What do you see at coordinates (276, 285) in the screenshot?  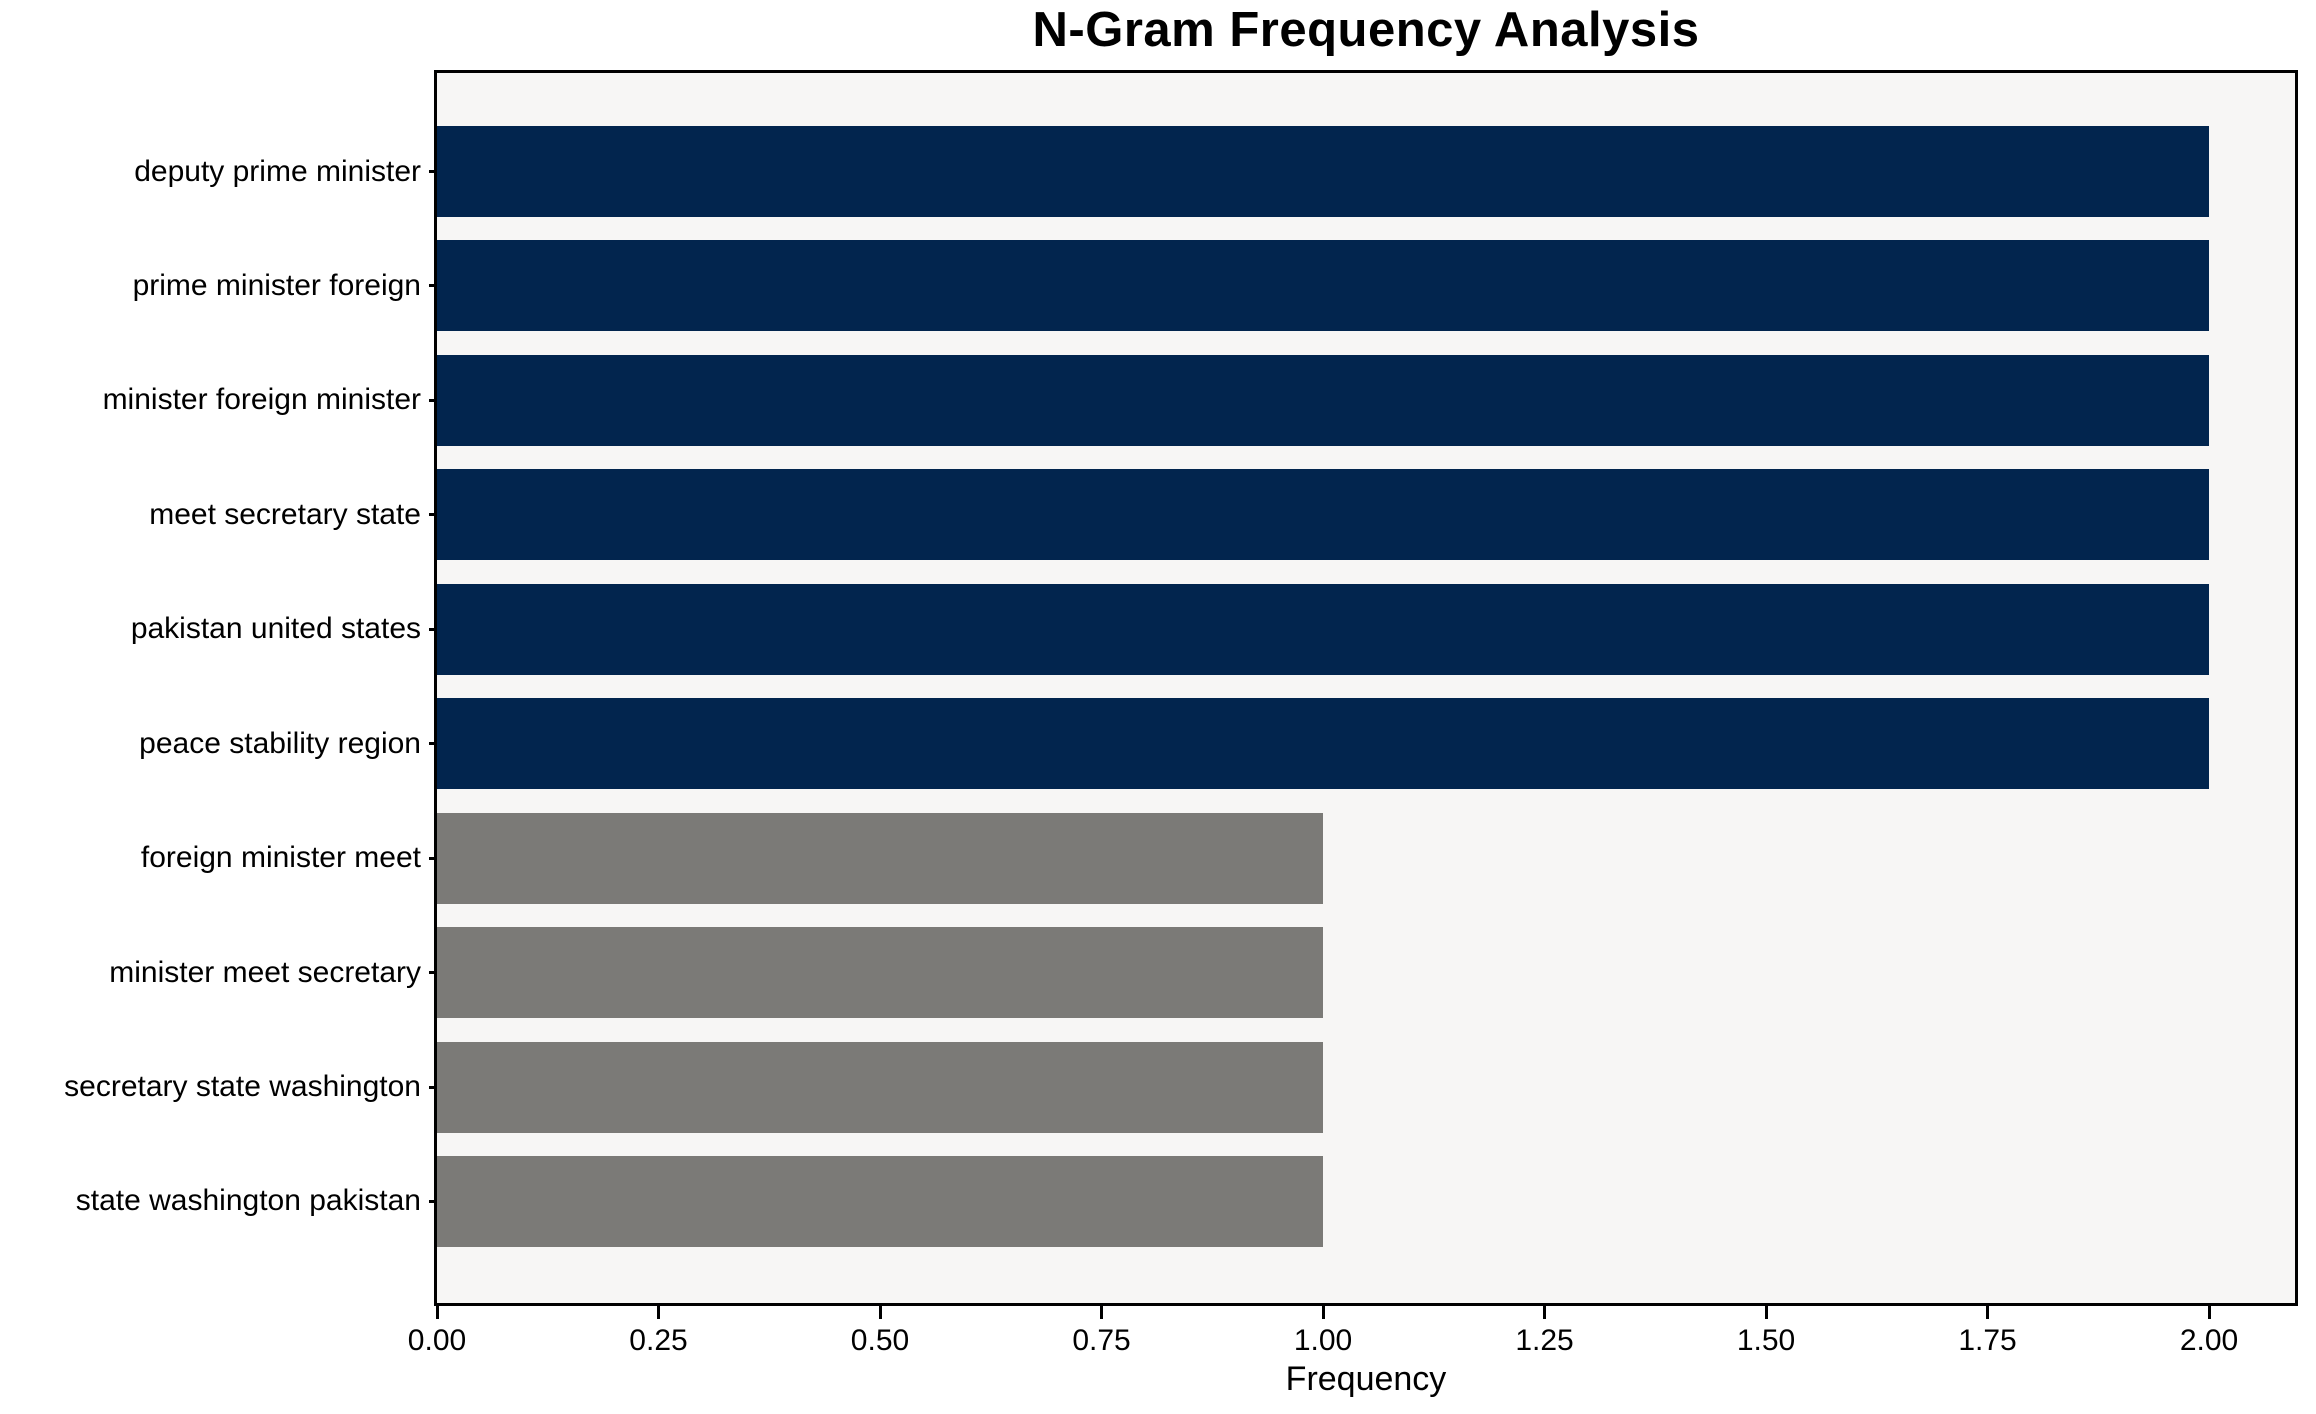 I see `y-tick-label: prime minister foreign` at bounding box center [276, 285].